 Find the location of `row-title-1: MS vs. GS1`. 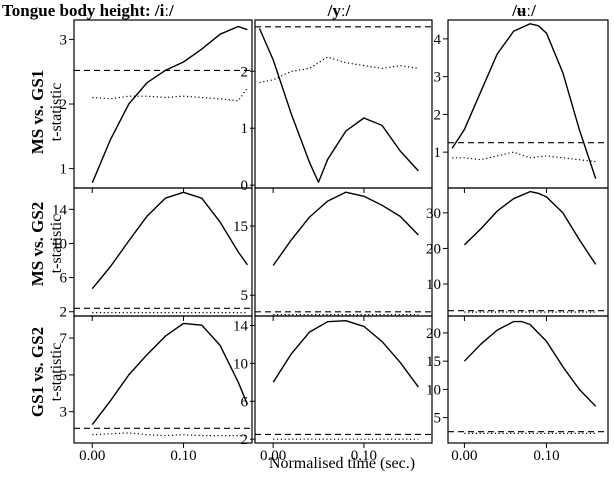

row-title-1: MS vs. GS1 is located at coordinates (37, 112).